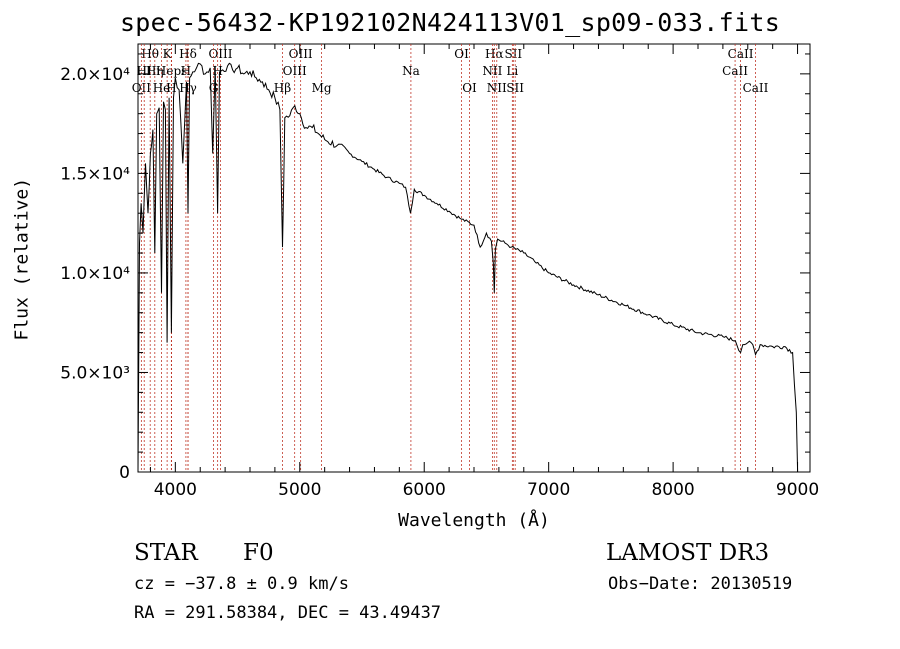  What do you see at coordinates (241, 584) in the screenshot?
I see `redshift-cz: cz = −37.8 ± 0.9 km/s` at bounding box center [241, 584].